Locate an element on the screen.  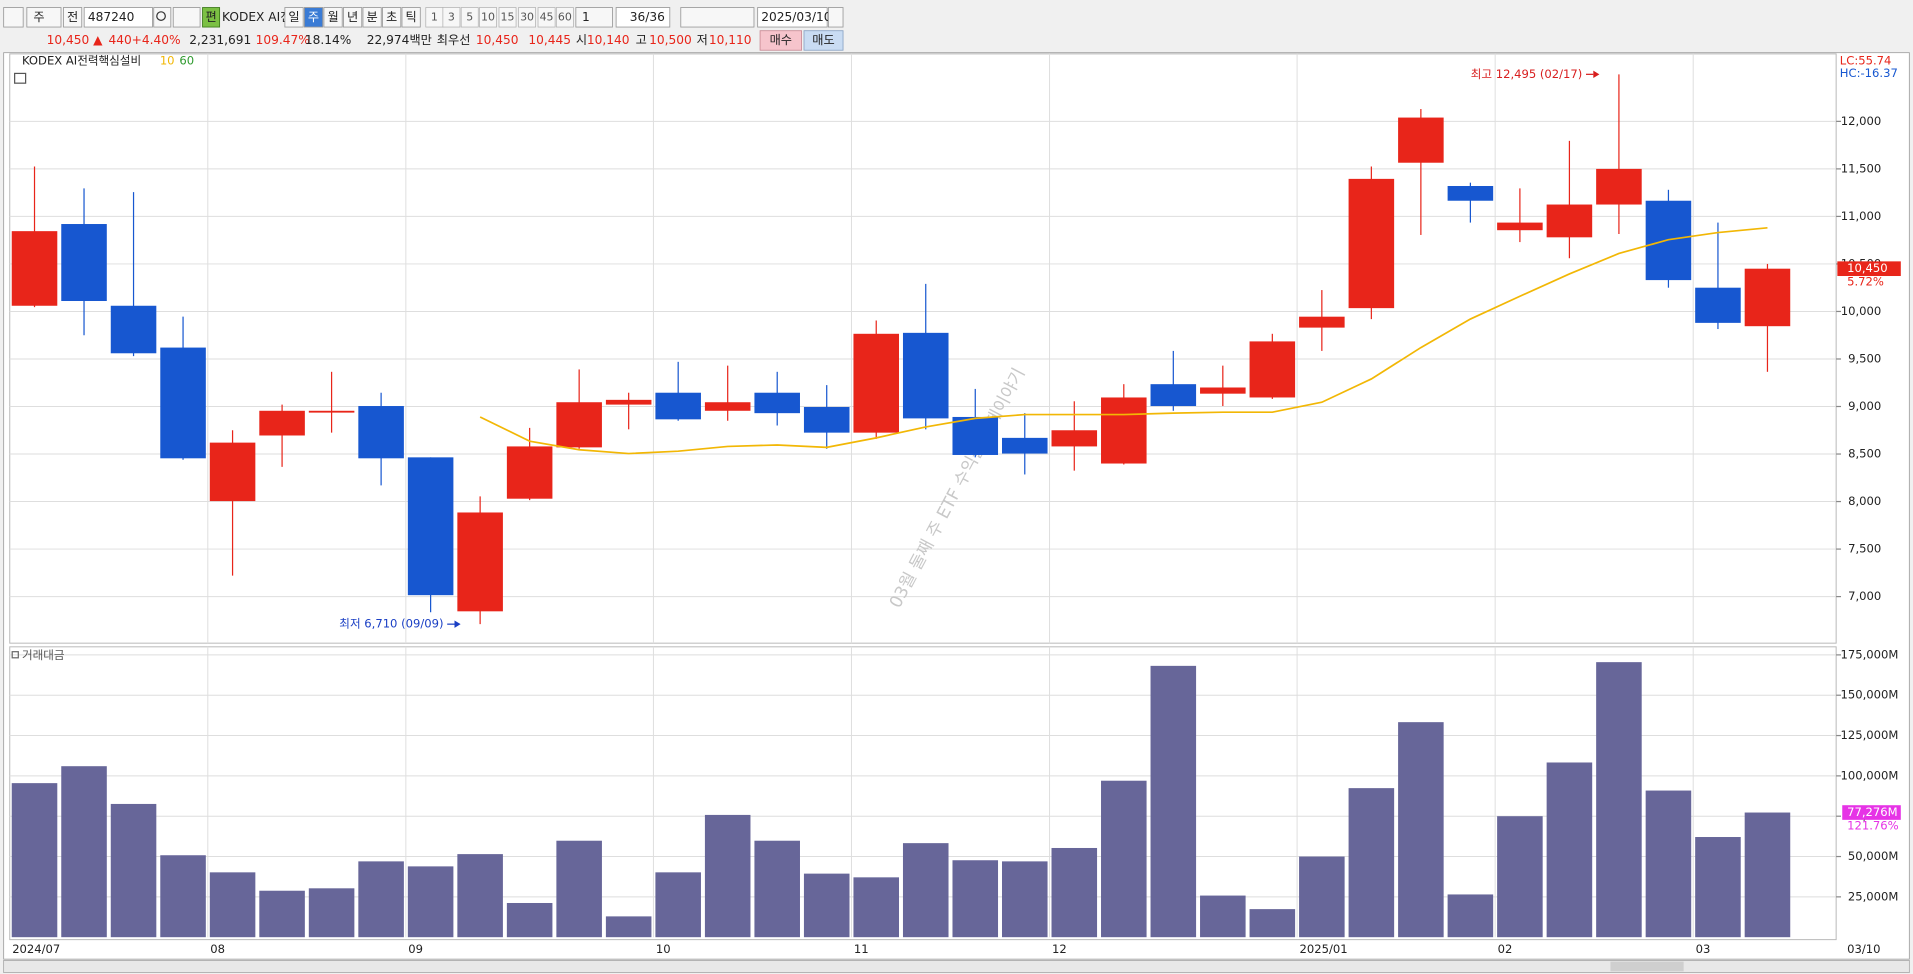
open-label: 시 is located at coordinates (581, 40).